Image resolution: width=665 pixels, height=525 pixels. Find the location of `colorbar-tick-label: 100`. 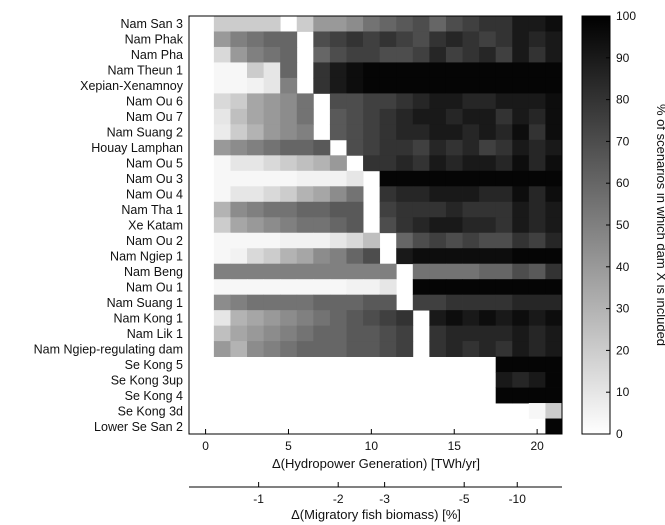

colorbar-tick-label: 100 is located at coordinates (626, 16).